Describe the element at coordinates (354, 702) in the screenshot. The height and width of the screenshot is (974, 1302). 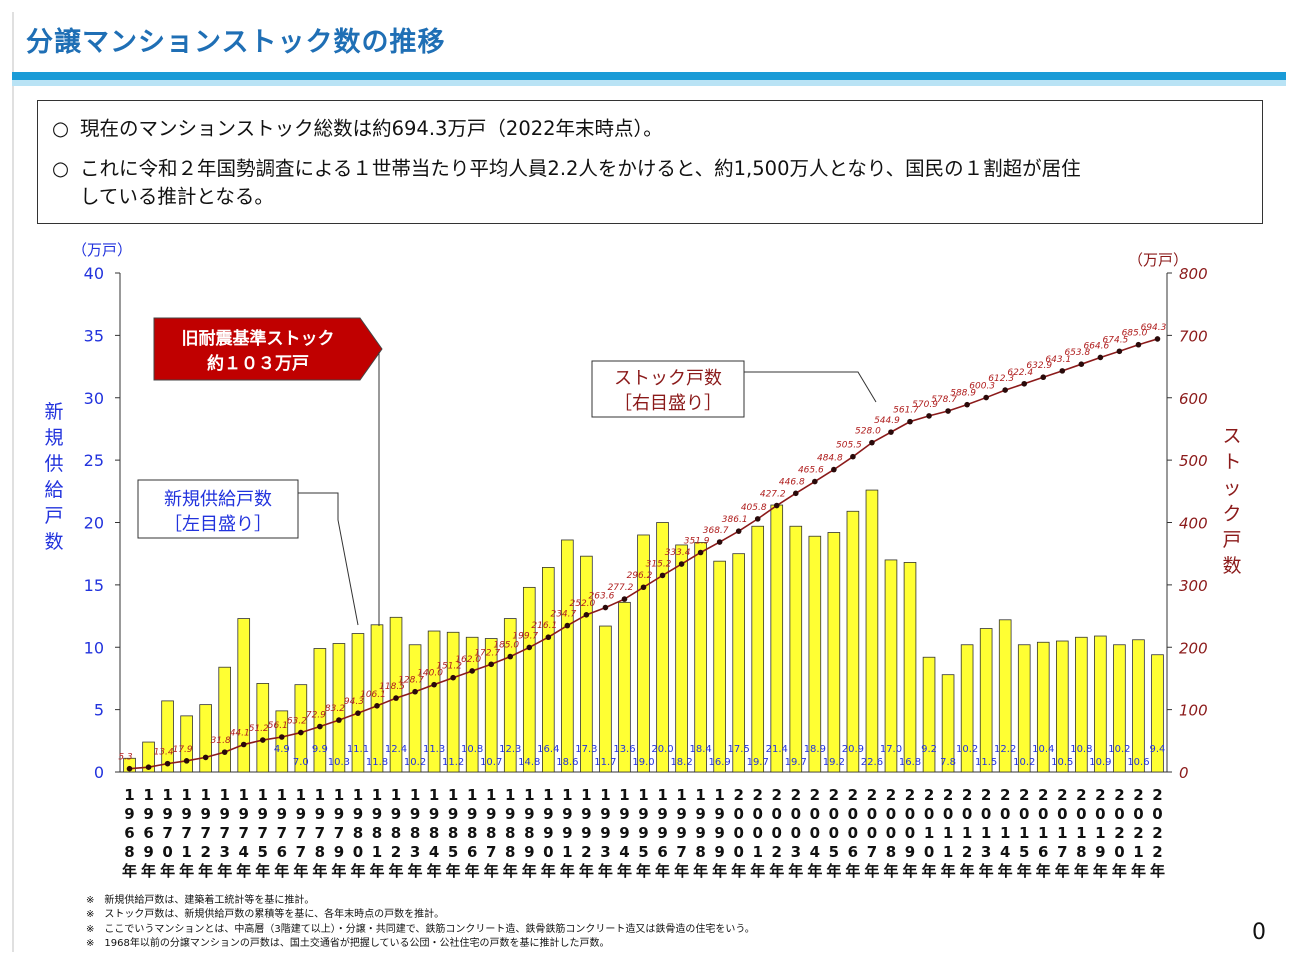
I see `stock-value-label: 94.3` at that location.